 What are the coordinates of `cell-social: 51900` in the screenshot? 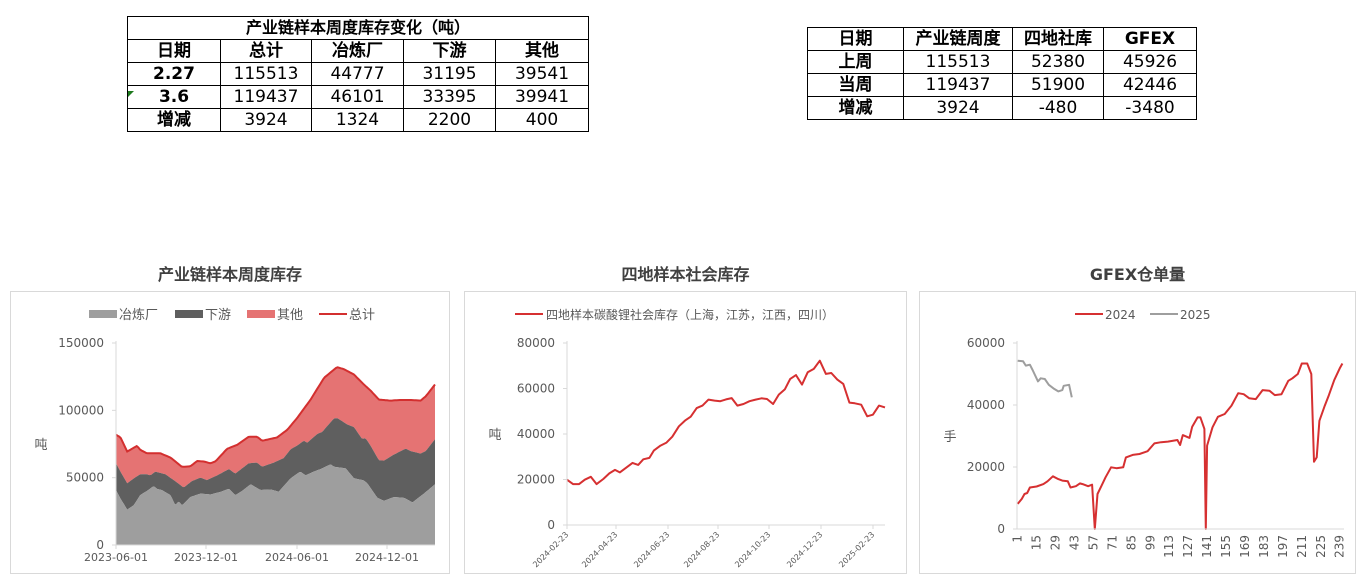 It's located at (1058, 85).